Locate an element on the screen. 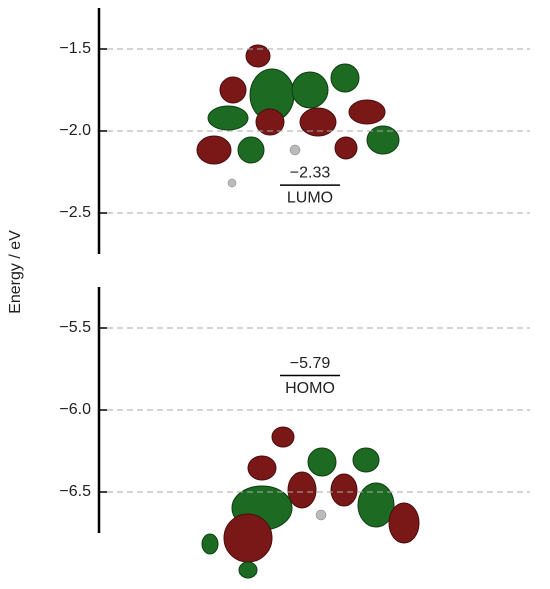 The image size is (550, 589). value-label: −2.33 is located at coordinates (310, 172).